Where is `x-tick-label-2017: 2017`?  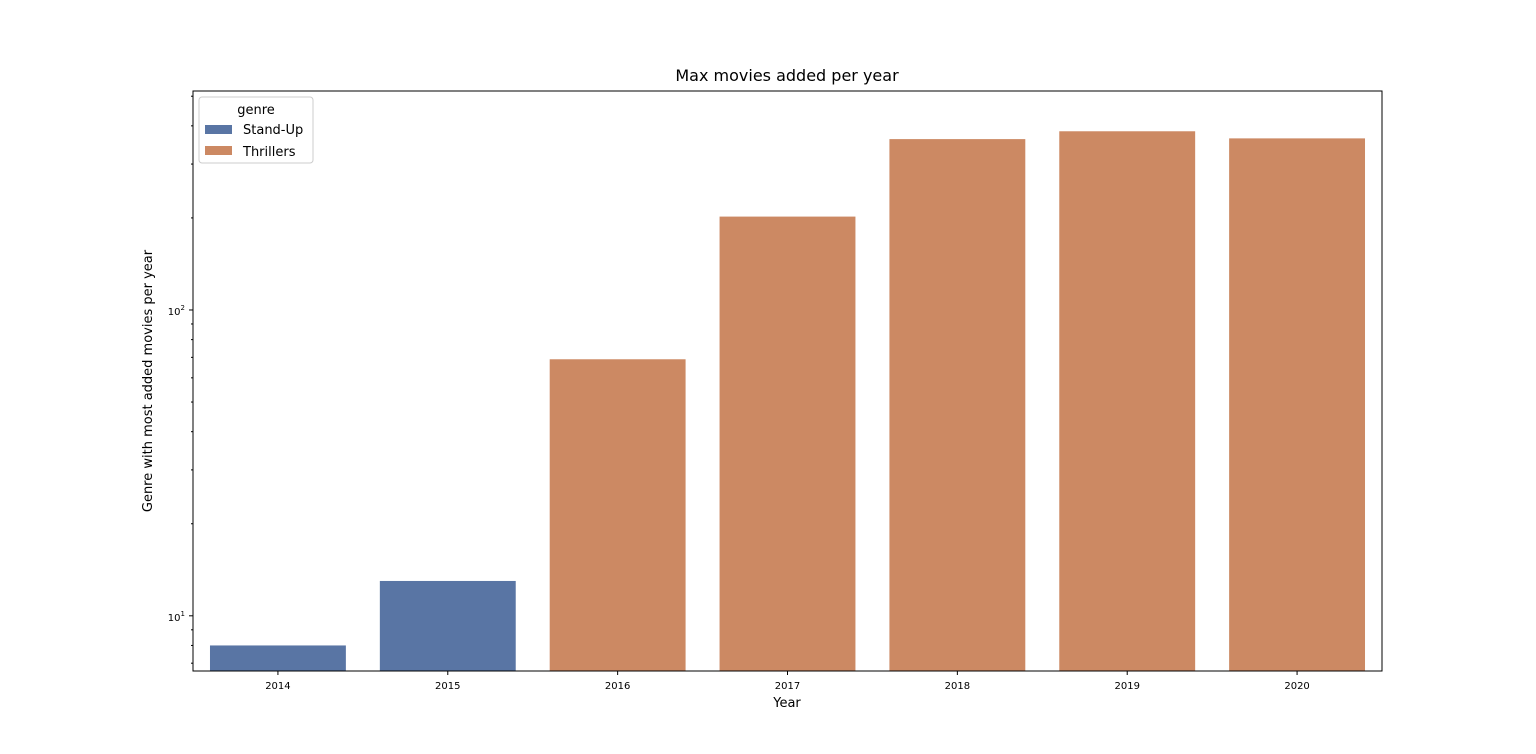 x-tick-label-2017: 2017 is located at coordinates (787, 686).